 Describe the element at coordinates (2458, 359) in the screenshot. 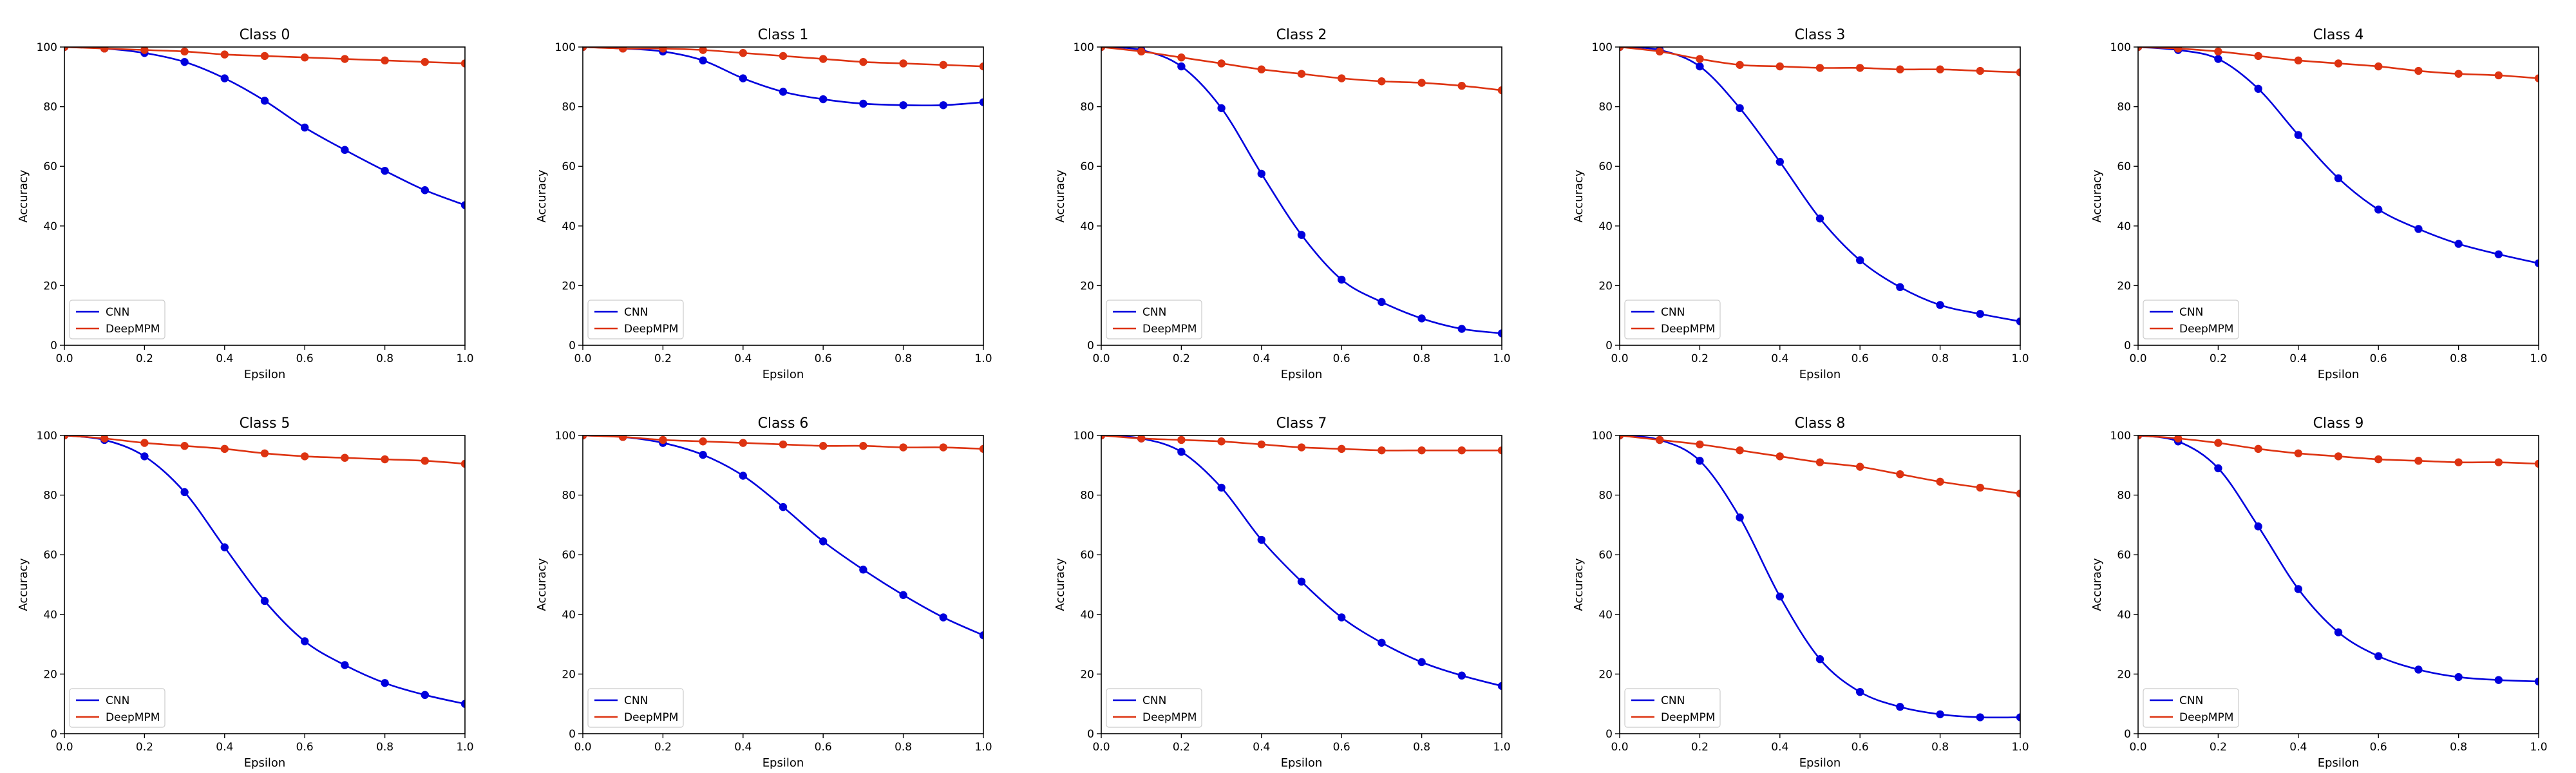

I see `x-tick-label: 0.8` at that location.